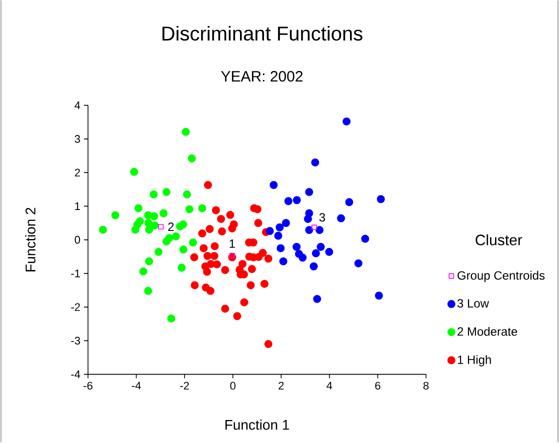 This screenshot has width=559, height=443. I want to click on y-tick-label: 1, so click(77, 206).